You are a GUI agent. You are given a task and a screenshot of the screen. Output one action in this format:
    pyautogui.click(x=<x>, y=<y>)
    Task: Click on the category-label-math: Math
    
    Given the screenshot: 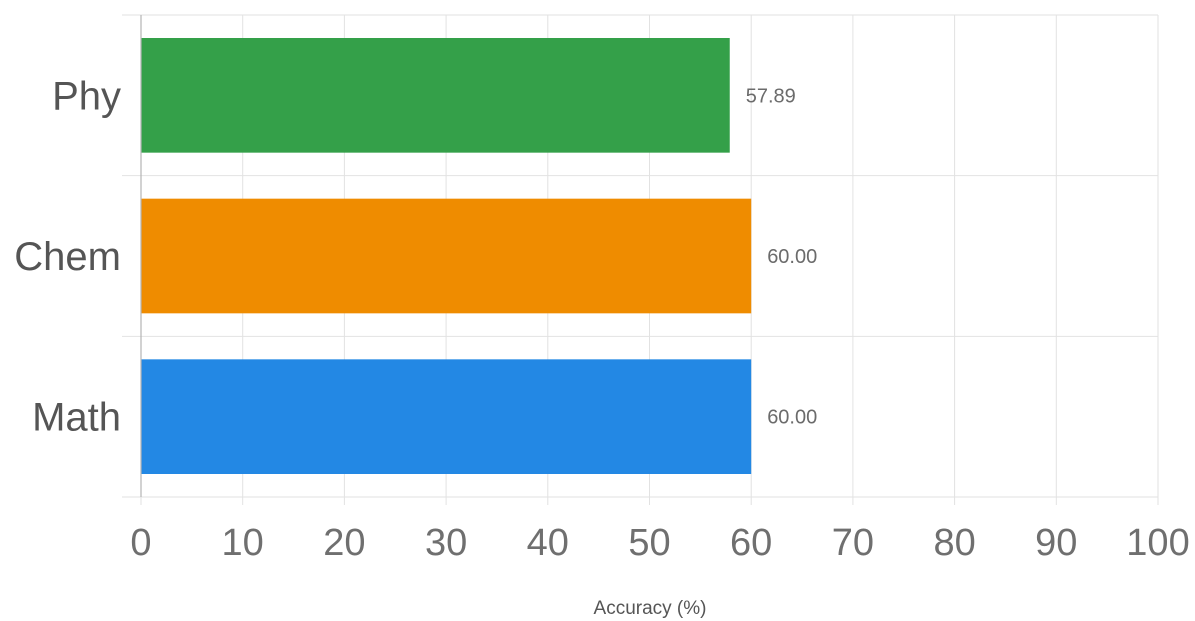 What is the action you would take?
    pyautogui.click(x=76, y=418)
    